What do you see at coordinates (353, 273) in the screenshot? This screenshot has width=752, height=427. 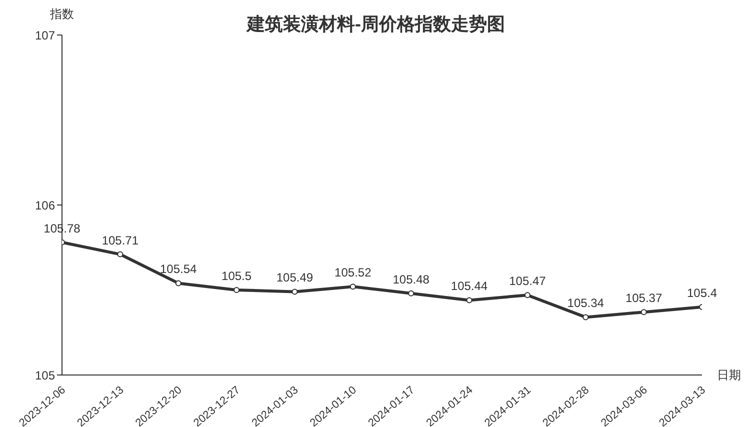 I see `data-label: 105.52` at bounding box center [353, 273].